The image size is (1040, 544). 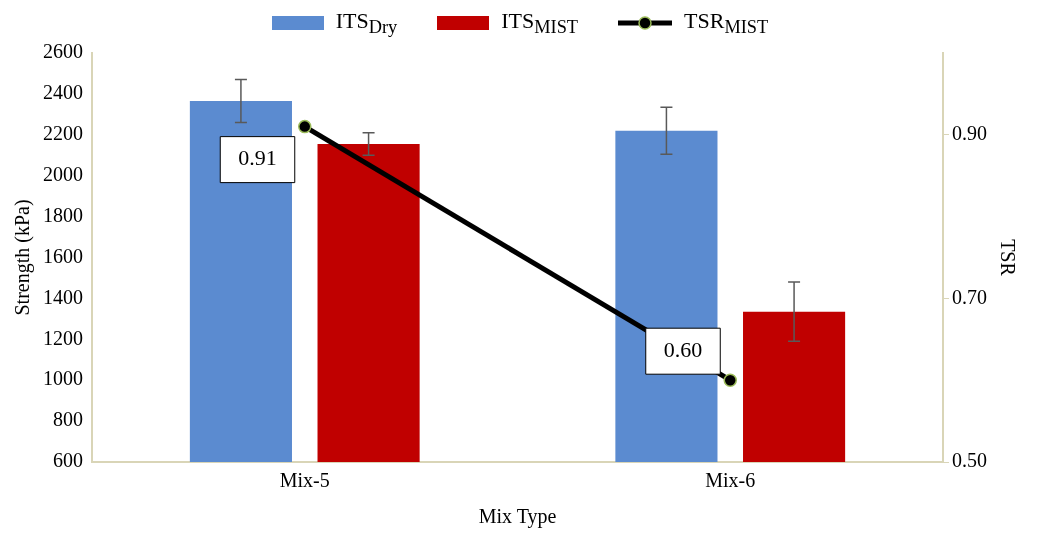 What do you see at coordinates (63, 51) in the screenshot?
I see `y-tick-label: 2600` at bounding box center [63, 51].